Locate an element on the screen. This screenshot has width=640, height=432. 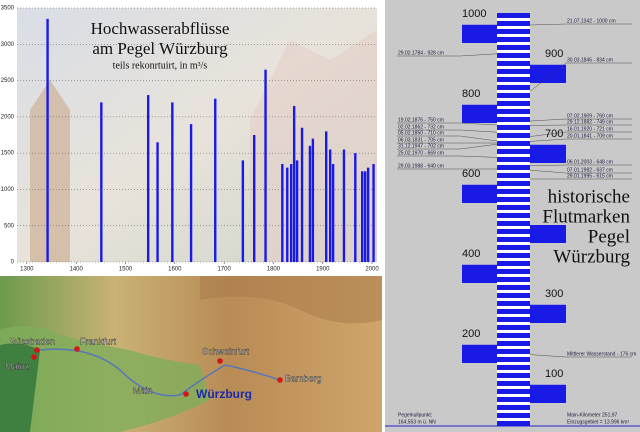
gauge-tick-label: 600 is located at coordinates (471, 174).